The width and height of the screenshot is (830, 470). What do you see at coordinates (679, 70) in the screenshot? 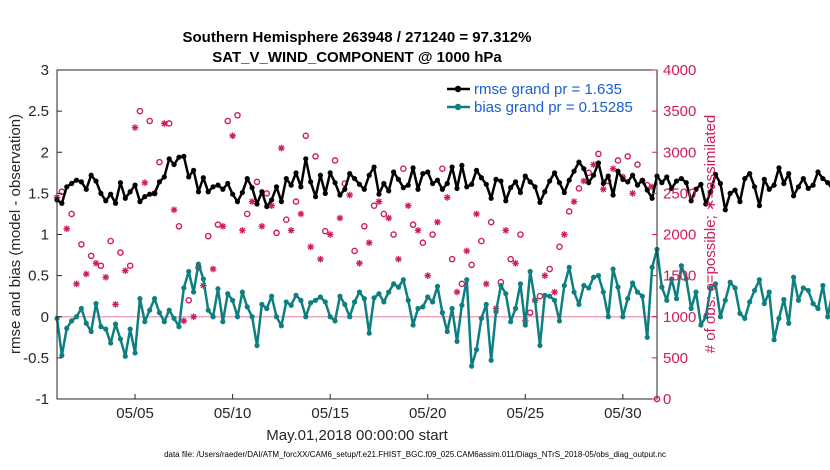
I see `y-tick-label-right: 4000` at bounding box center [679, 70].